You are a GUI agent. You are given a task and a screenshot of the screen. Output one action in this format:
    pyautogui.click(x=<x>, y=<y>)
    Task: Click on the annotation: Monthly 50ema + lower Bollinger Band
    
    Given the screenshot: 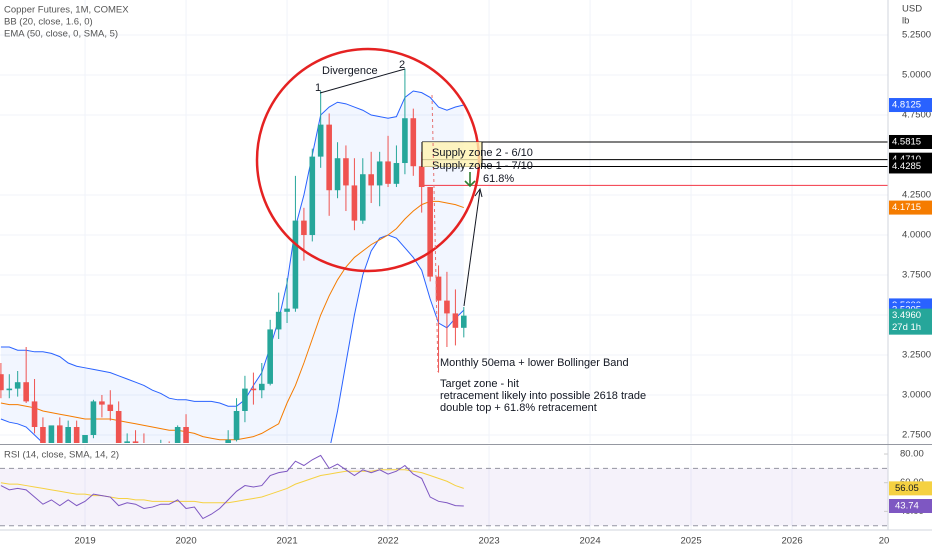 What is the action you would take?
    pyautogui.click(x=534, y=363)
    